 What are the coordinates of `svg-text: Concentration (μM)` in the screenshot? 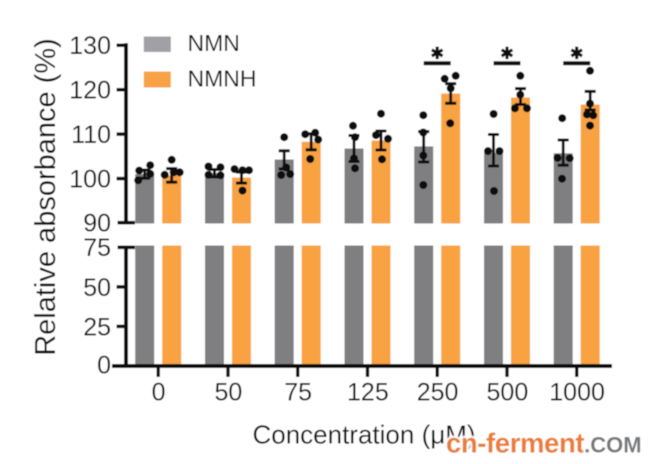 It's located at (363, 435).